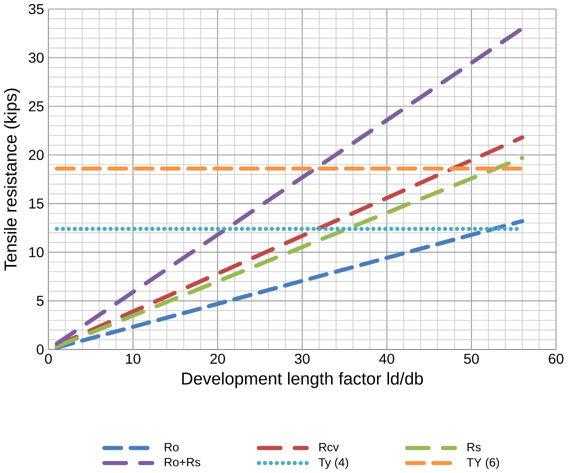 The width and height of the screenshot is (568, 473). What do you see at coordinates (218, 359) in the screenshot?
I see `x-tick-label: 20` at bounding box center [218, 359].